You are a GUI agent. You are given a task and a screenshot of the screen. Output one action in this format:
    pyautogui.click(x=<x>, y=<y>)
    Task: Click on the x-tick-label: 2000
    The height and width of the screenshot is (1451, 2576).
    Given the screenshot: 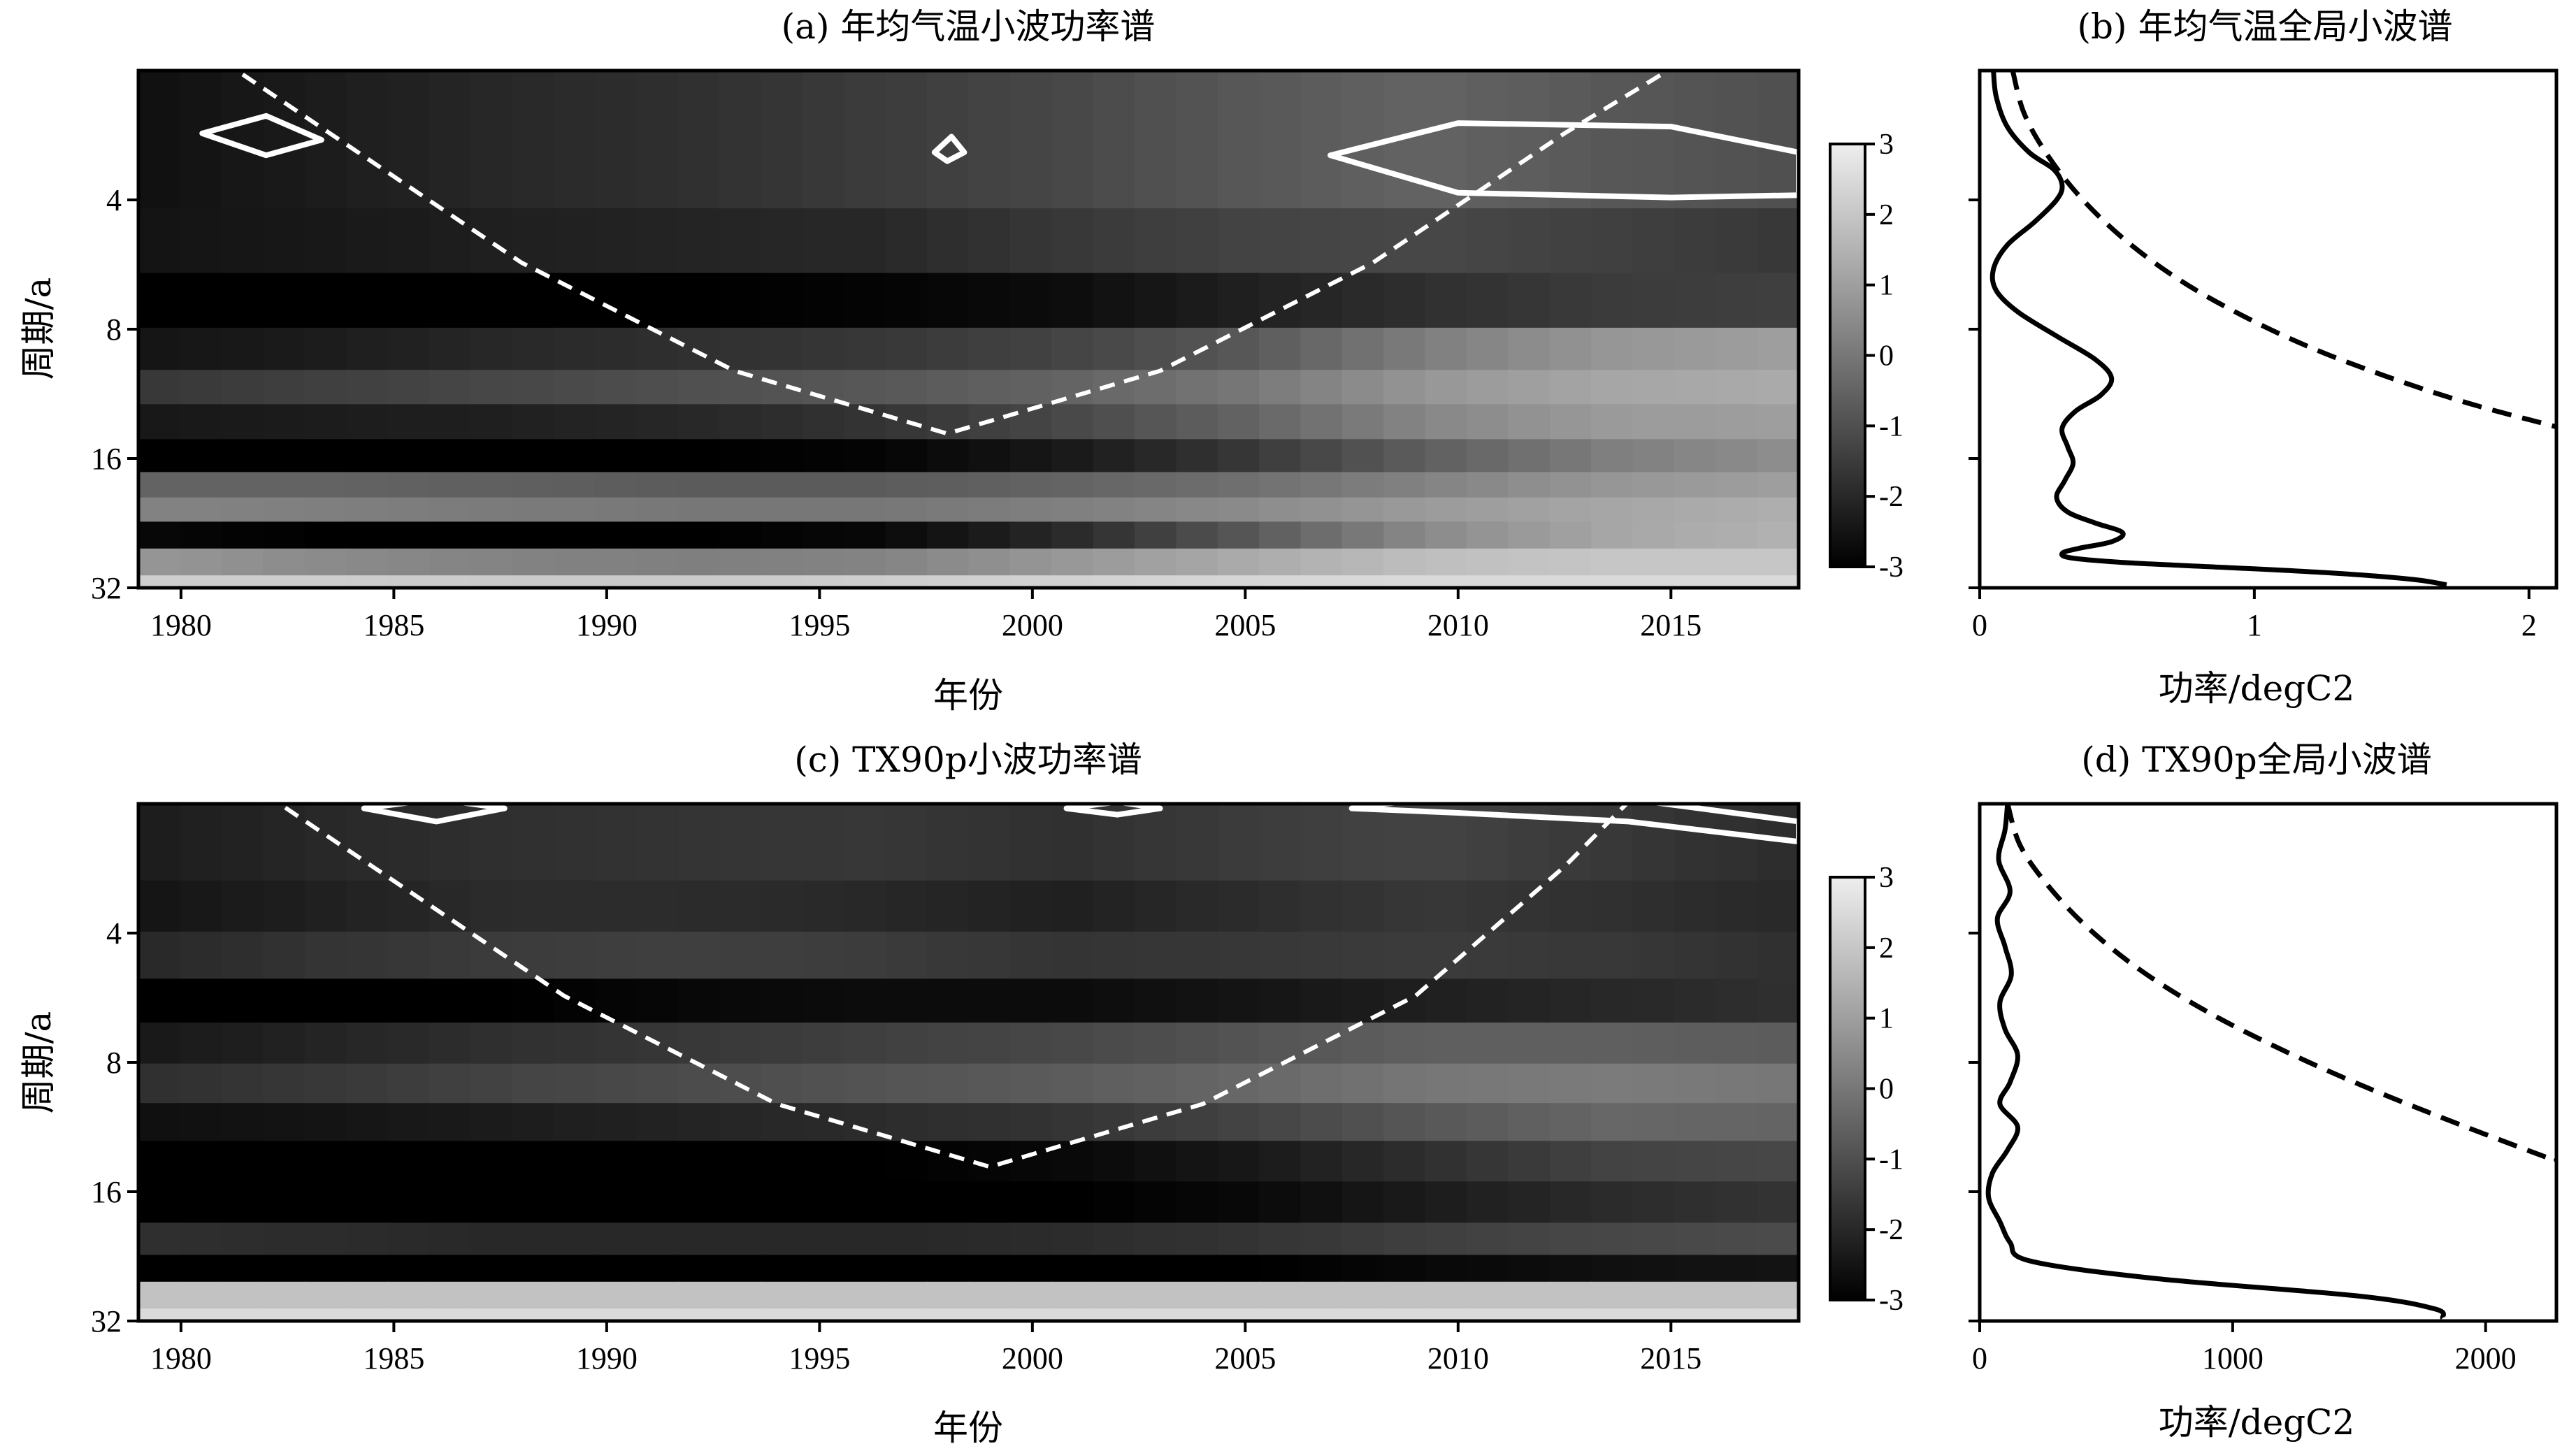 What is the action you would take?
    pyautogui.click(x=1032, y=1358)
    